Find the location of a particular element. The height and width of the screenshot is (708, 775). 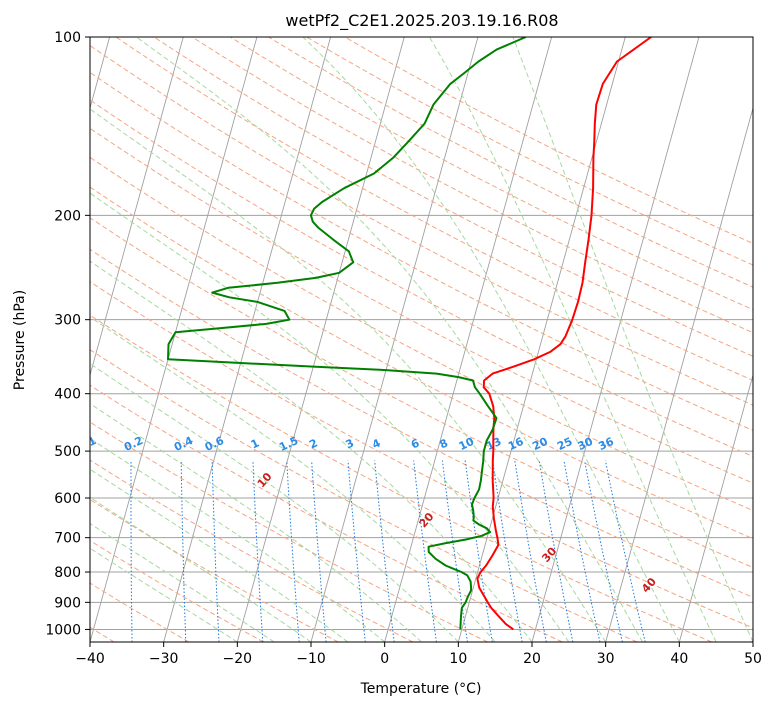

x-tick-label: −10 is located at coordinates (311, 659).